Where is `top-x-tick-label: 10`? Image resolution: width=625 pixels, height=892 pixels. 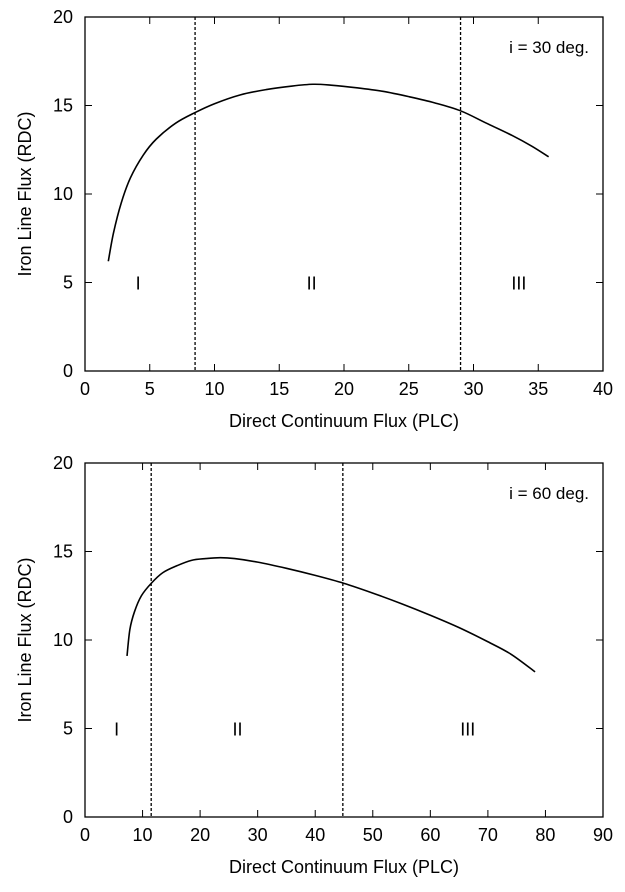
top-x-tick-label: 10 is located at coordinates (214, 389).